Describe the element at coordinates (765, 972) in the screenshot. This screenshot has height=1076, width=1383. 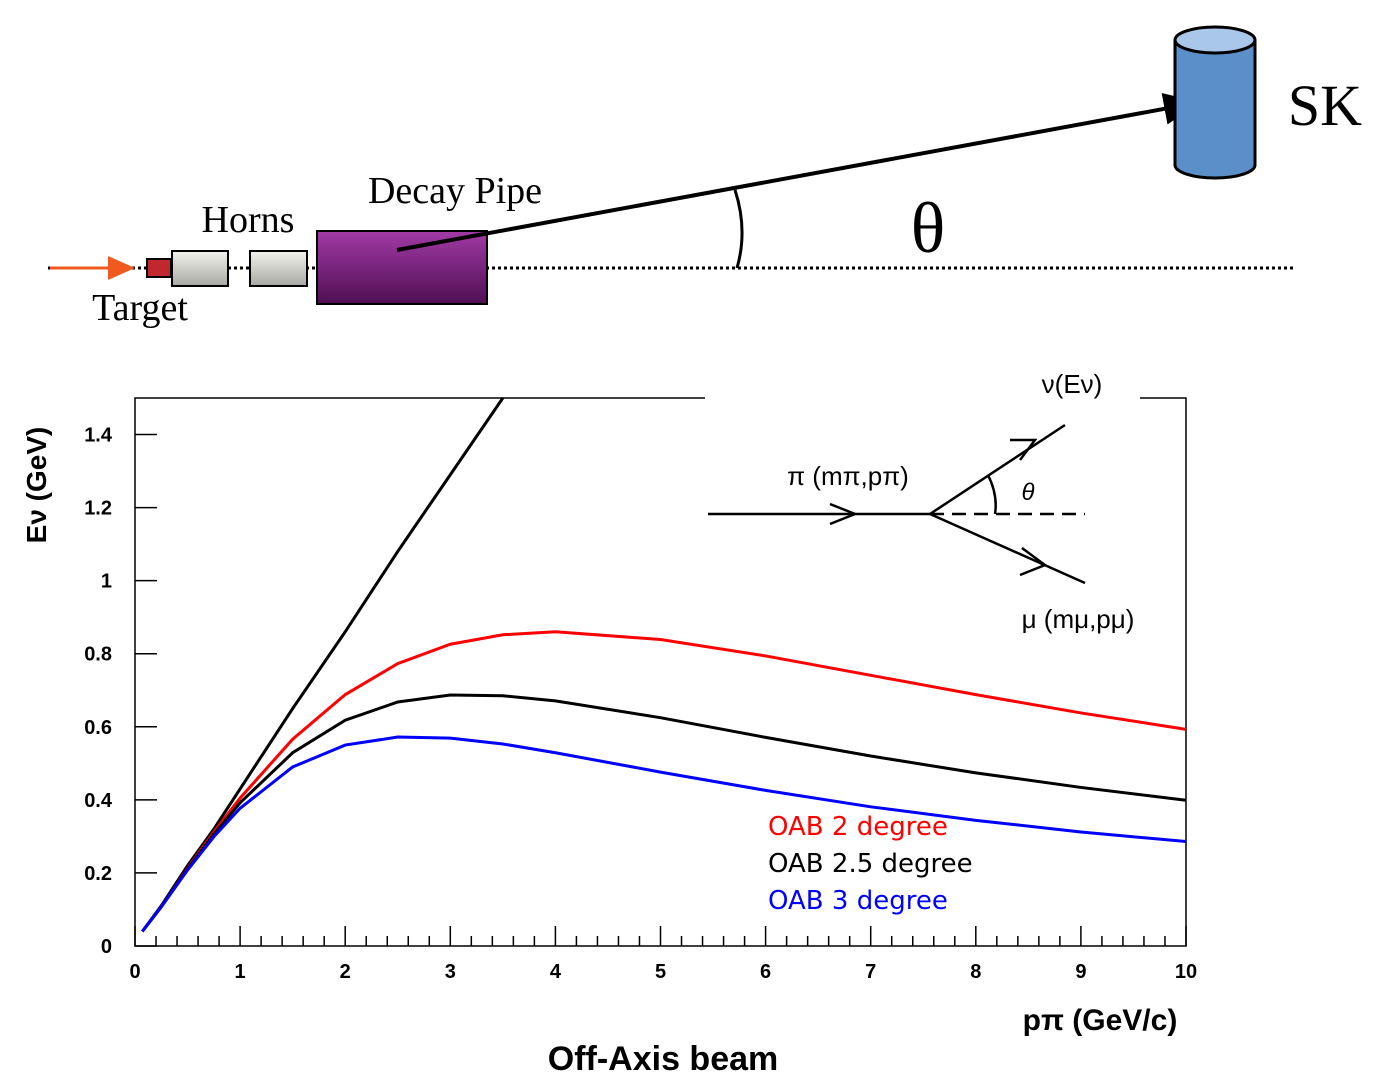
I see `x-tick-label: 6` at that location.